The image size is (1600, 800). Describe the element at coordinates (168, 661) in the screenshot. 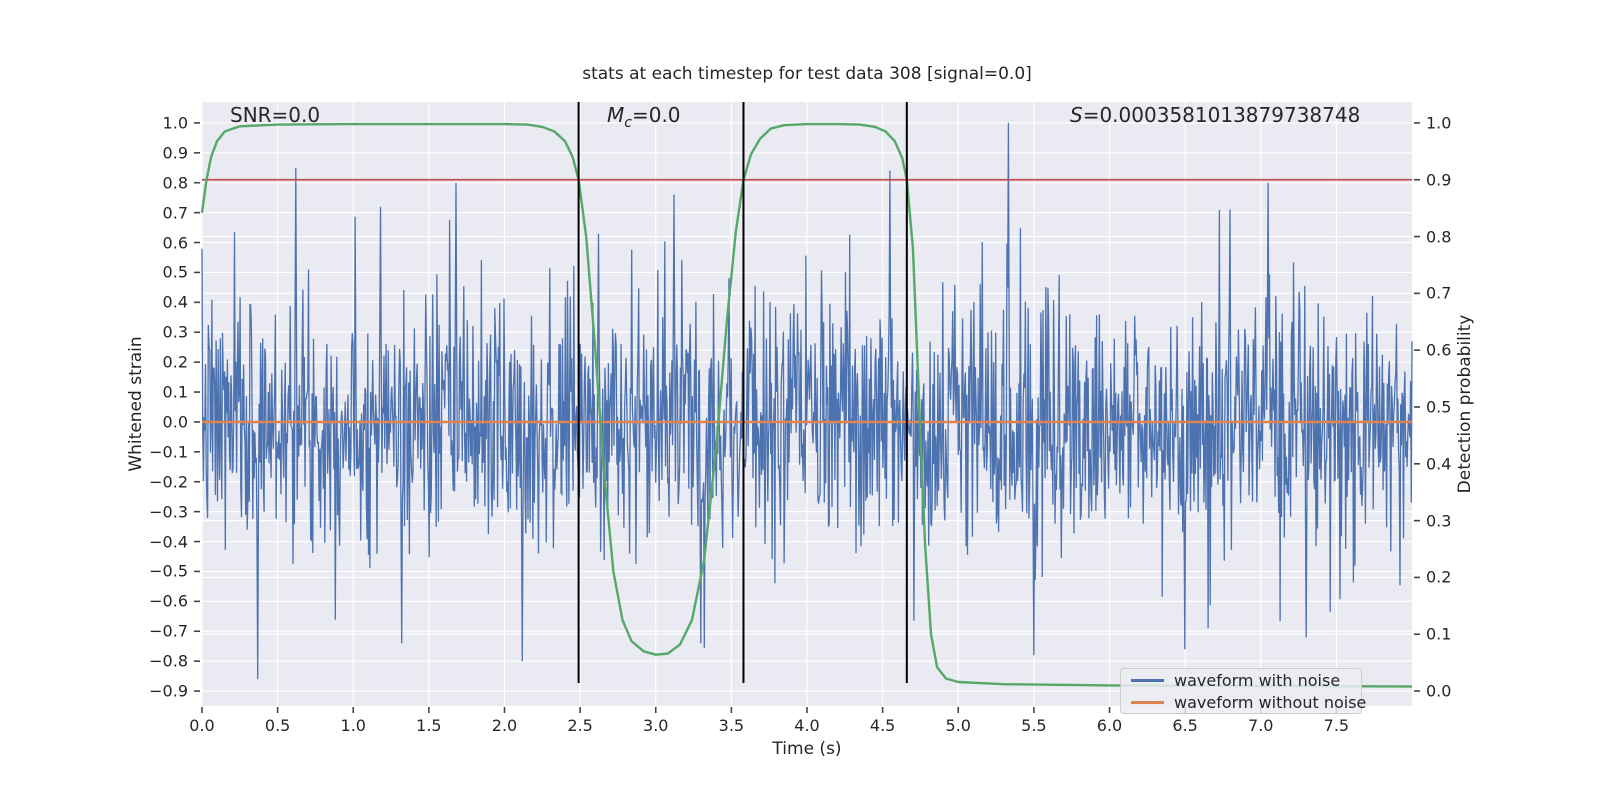

I see `y-tick-label-left: −0.8` at that location.